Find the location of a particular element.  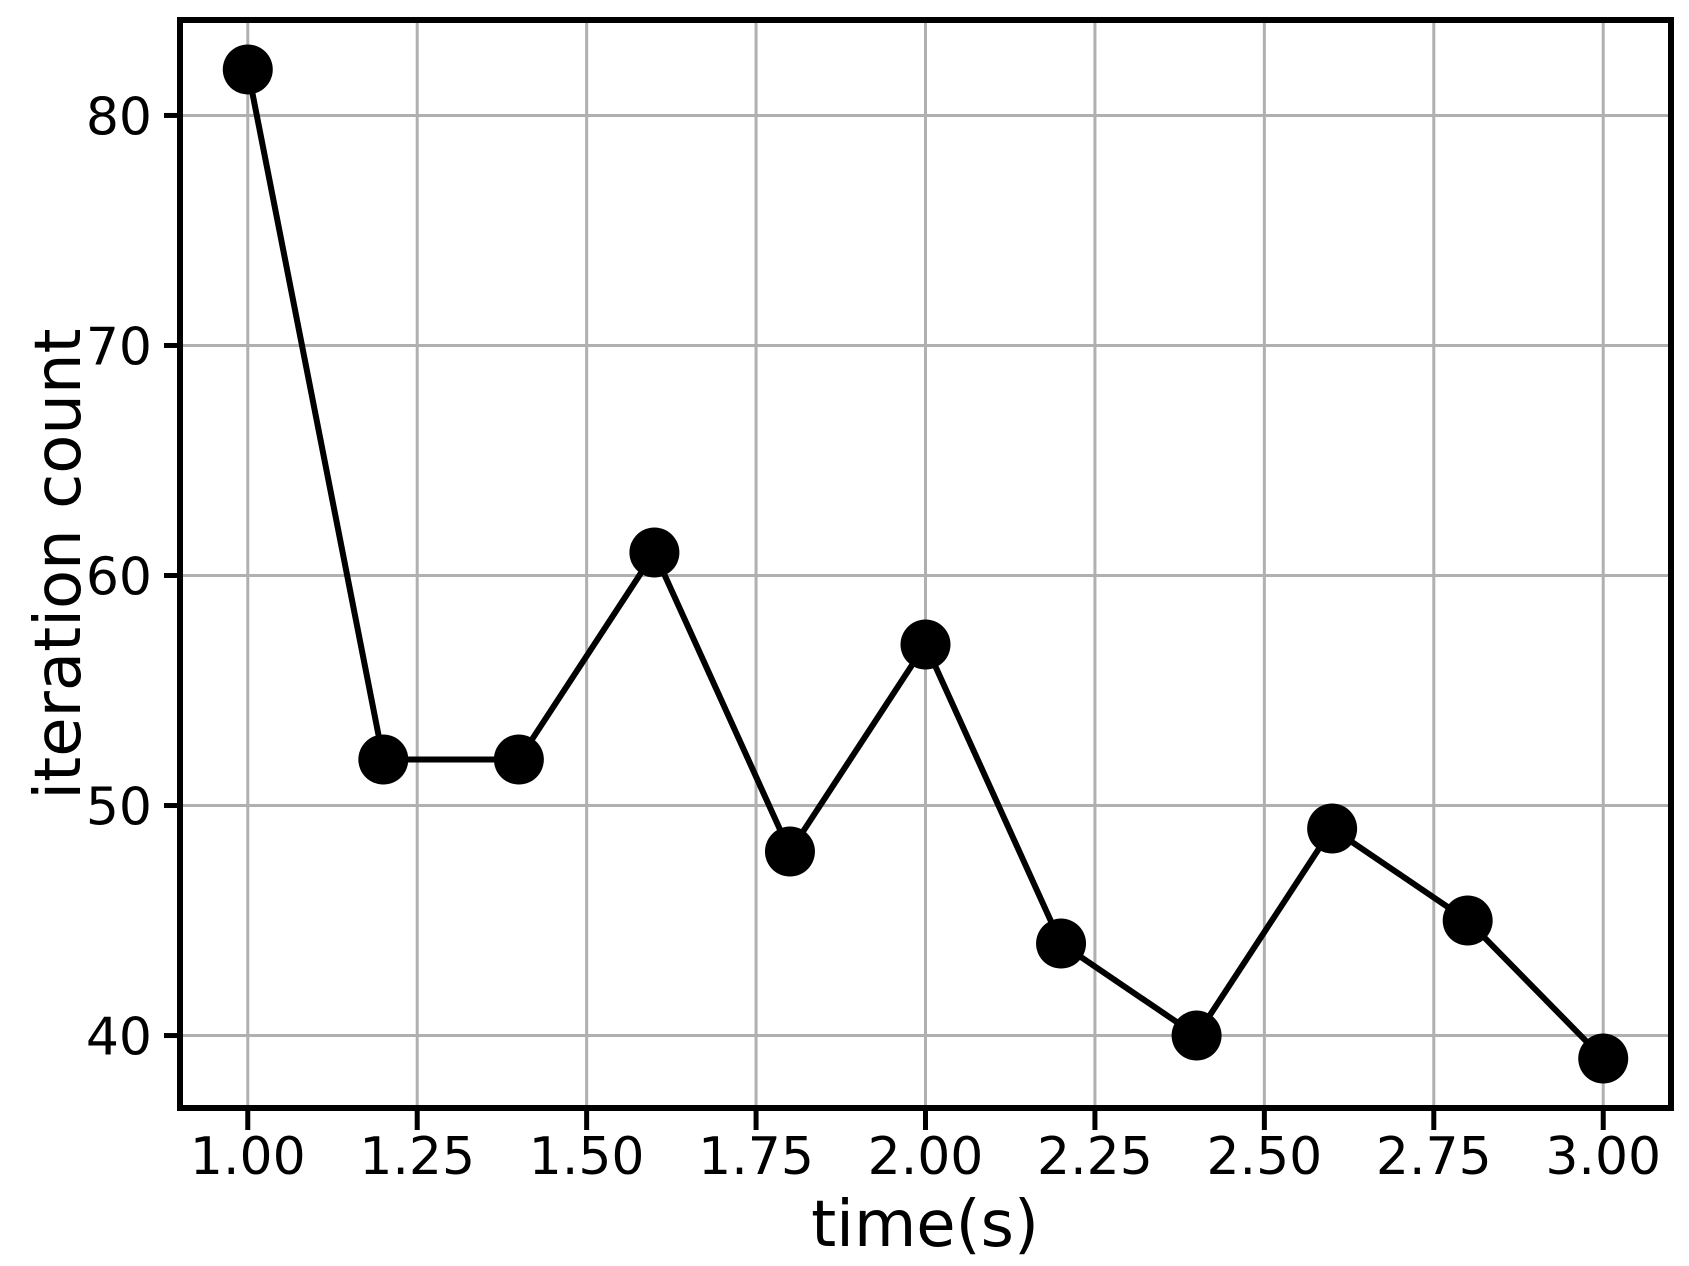

y-tick-label: 40 is located at coordinates (119, 1038).